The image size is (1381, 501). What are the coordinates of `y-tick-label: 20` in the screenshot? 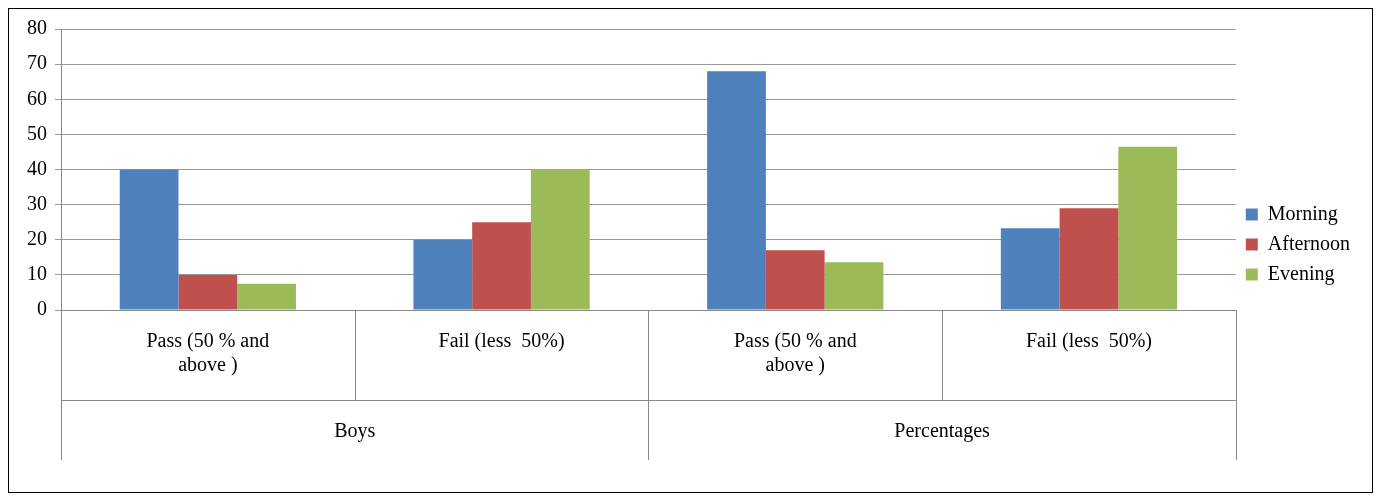 It's located at (37, 238).